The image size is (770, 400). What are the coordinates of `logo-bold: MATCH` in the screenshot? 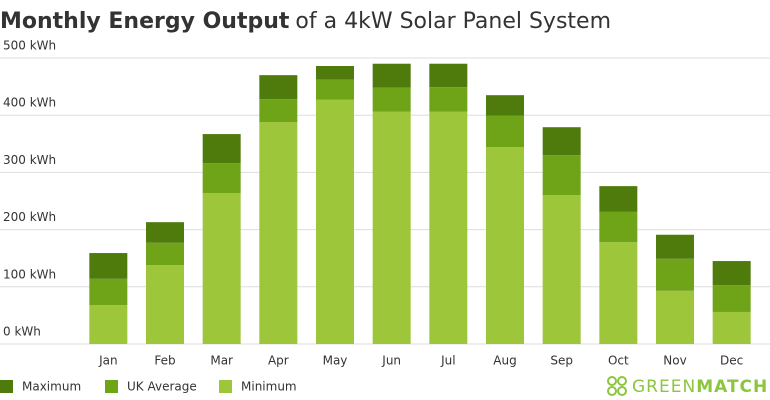 It's located at (732, 387).